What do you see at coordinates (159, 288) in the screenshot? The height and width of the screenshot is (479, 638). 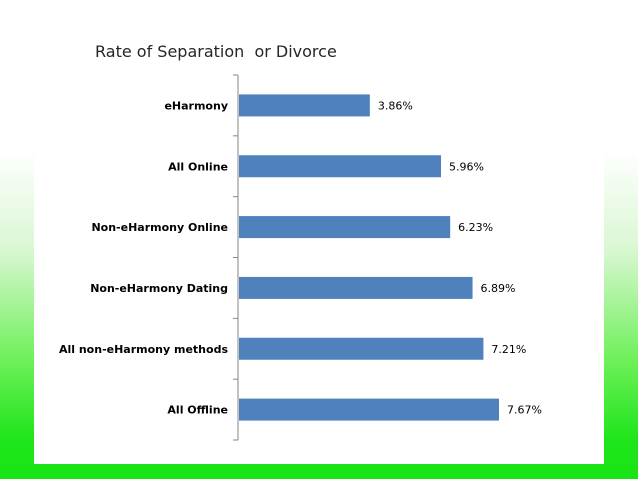 I see `category-label: Non-eHarmony Dating` at bounding box center [159, 288].